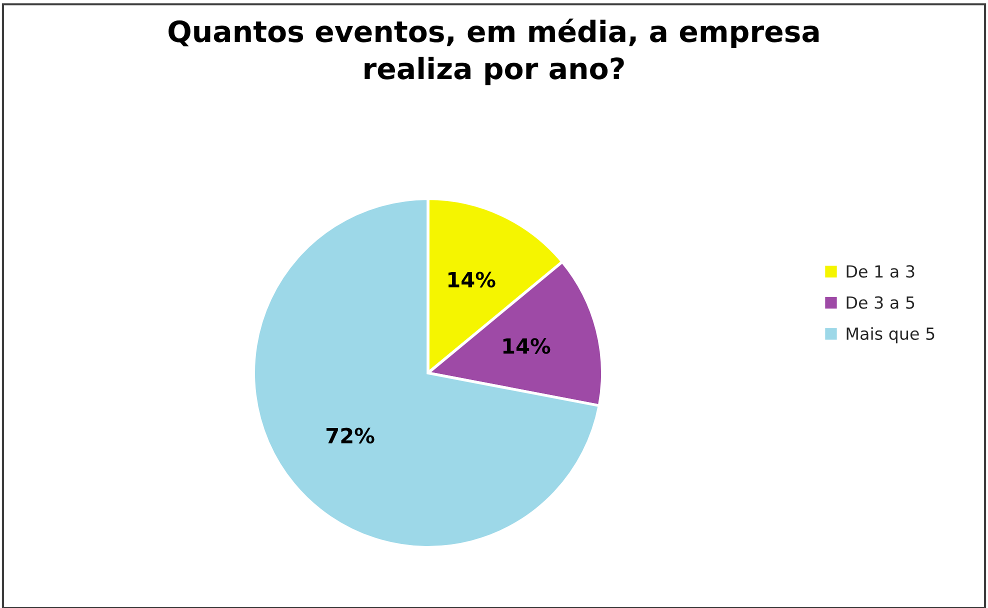 The image size is (988, 608). Describe the element at coordinates (890, 335) in the screenshot. I see `legend-label: Mais que 5` at that location.